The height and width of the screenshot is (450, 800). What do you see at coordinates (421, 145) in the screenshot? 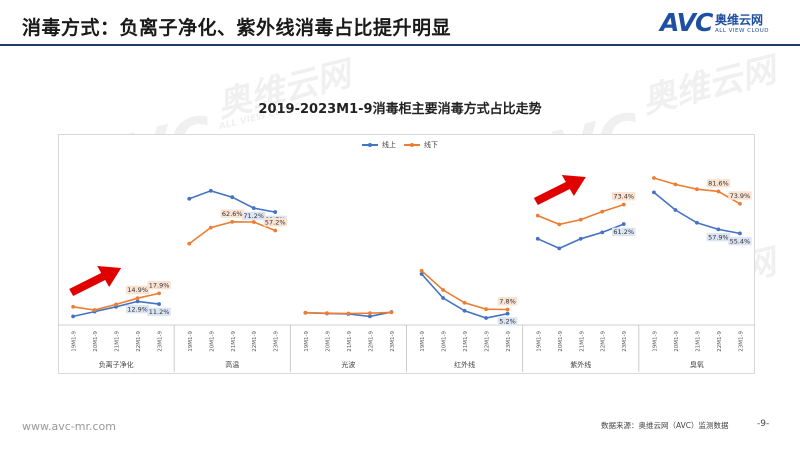
I see `legend-offline: 线下` at bounding box center [421, 145].